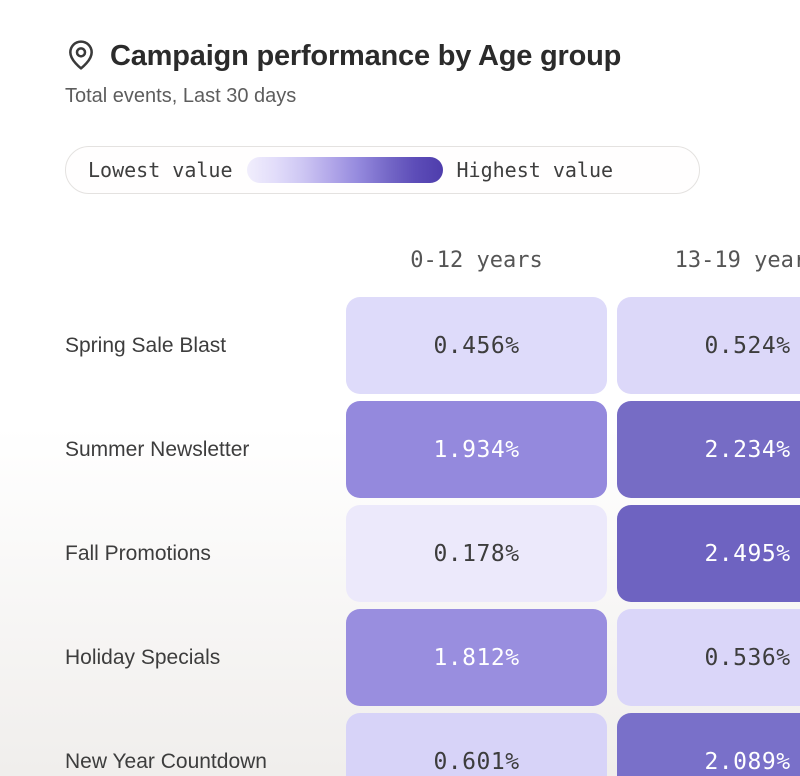 This screenshot has height=776, width=800. Describe the element at coordinates (81, 55) in the screenshot. I see `map-pin-icon` at that location.